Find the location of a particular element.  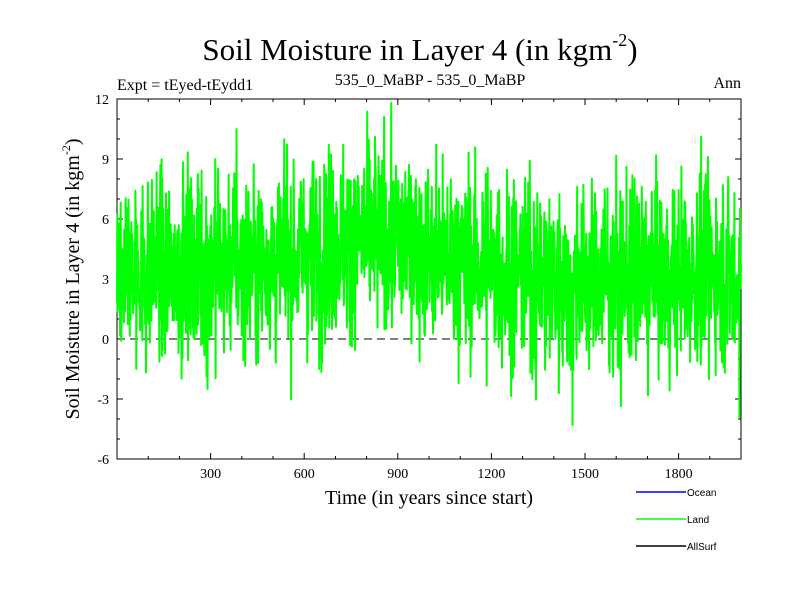

y-tick-label: 6 is located at coordinates (105, 220).